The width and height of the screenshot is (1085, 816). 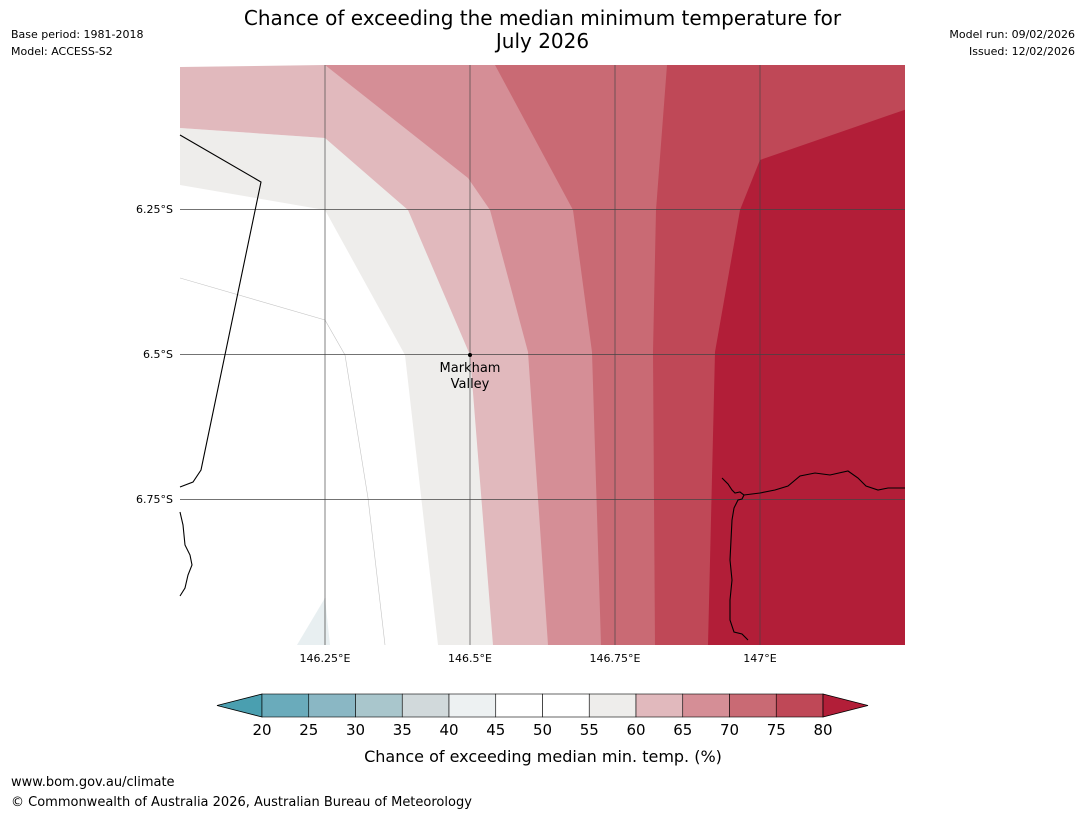 I want to click on footer-url: www.bom.gov.au/climate, so click(x=93, y=782).